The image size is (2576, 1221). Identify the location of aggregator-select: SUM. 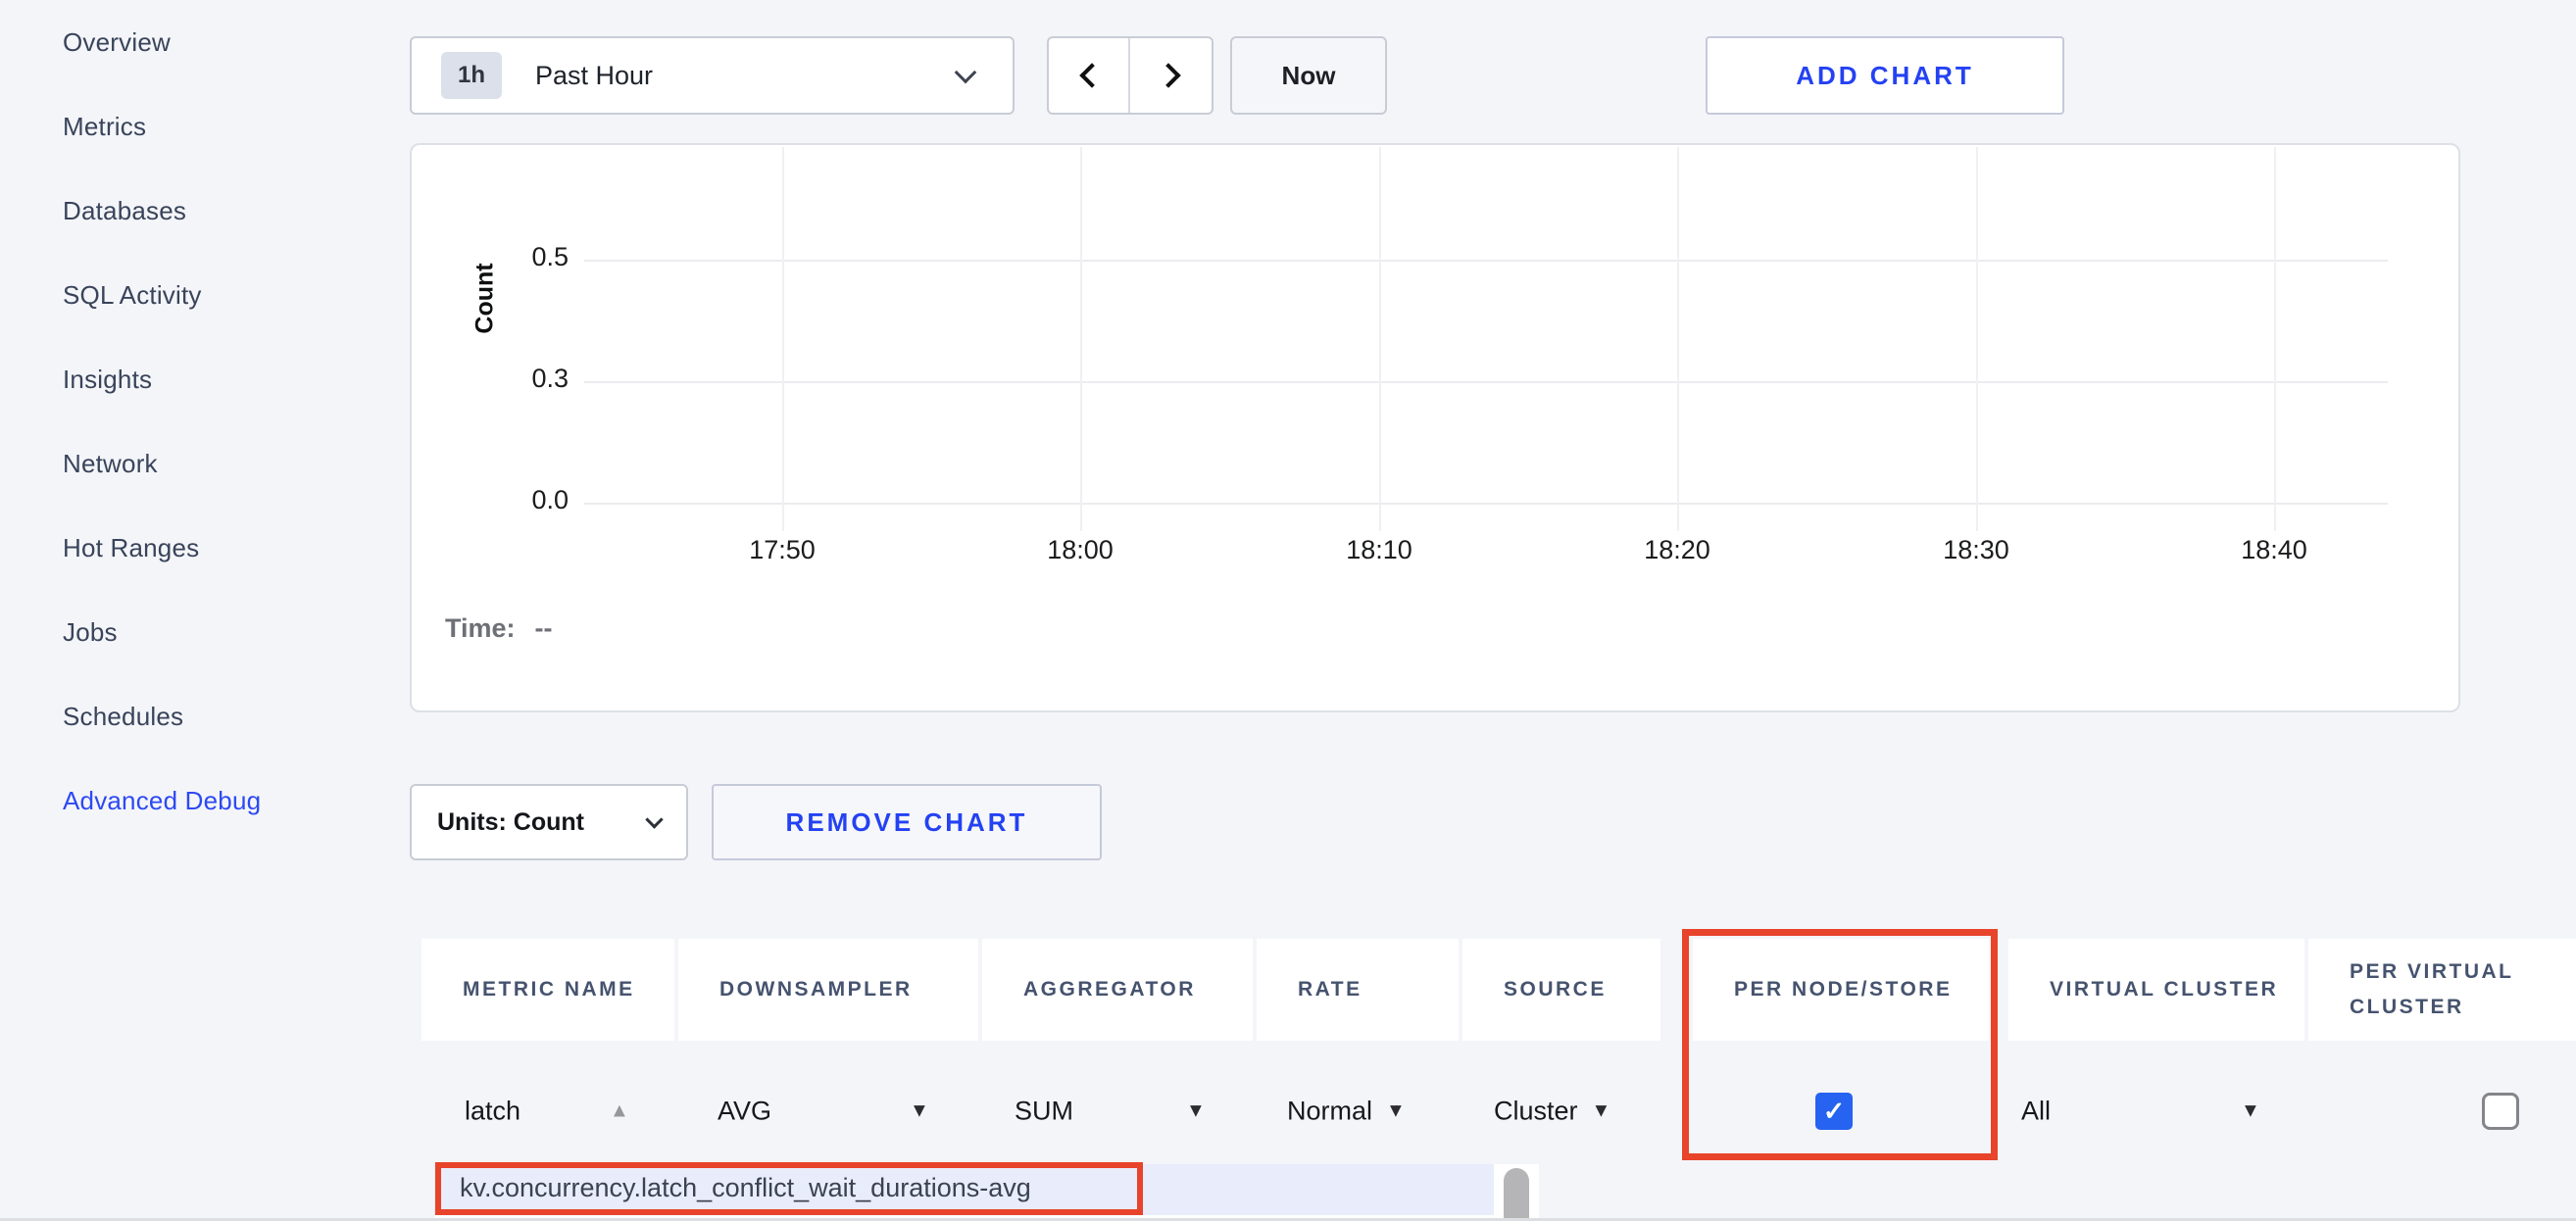
(1044, 1111).